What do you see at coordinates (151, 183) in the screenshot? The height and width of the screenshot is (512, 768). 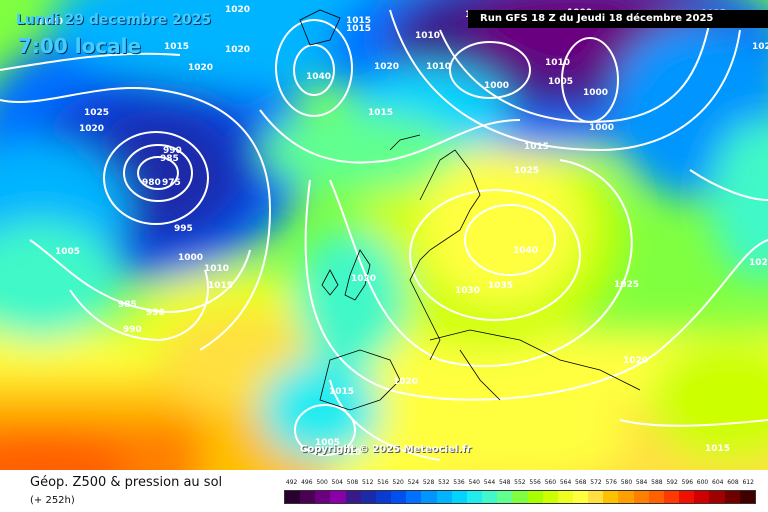 I see `pressure-label: 980` at bounding box center [151, 183].